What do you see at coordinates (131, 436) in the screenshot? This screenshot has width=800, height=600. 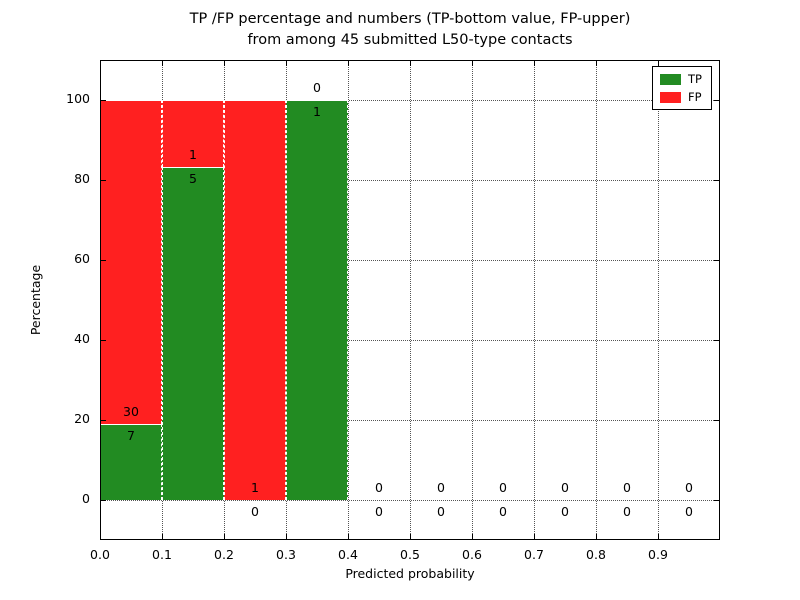 I see `tp-count-label: 7` at bounding box center [131, 436].